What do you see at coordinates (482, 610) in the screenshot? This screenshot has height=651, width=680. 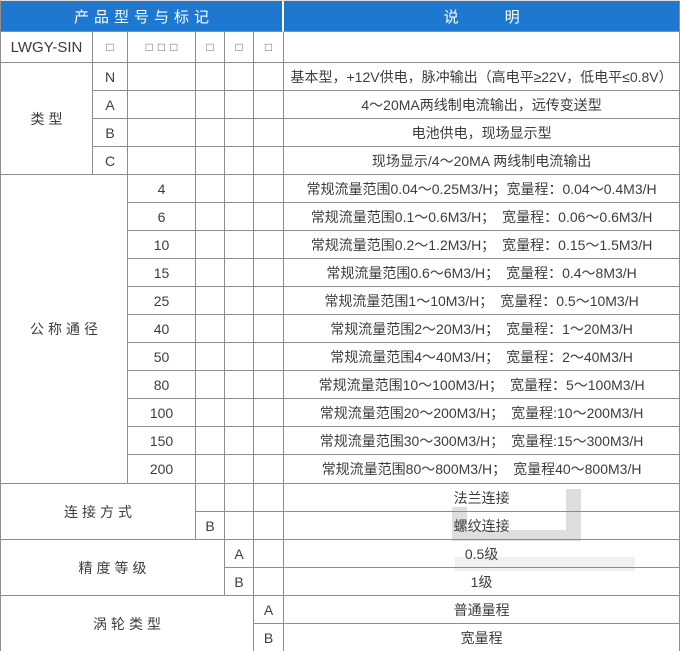 I see `turbine-desc: 普通量程` at bounding box center [482, 610].